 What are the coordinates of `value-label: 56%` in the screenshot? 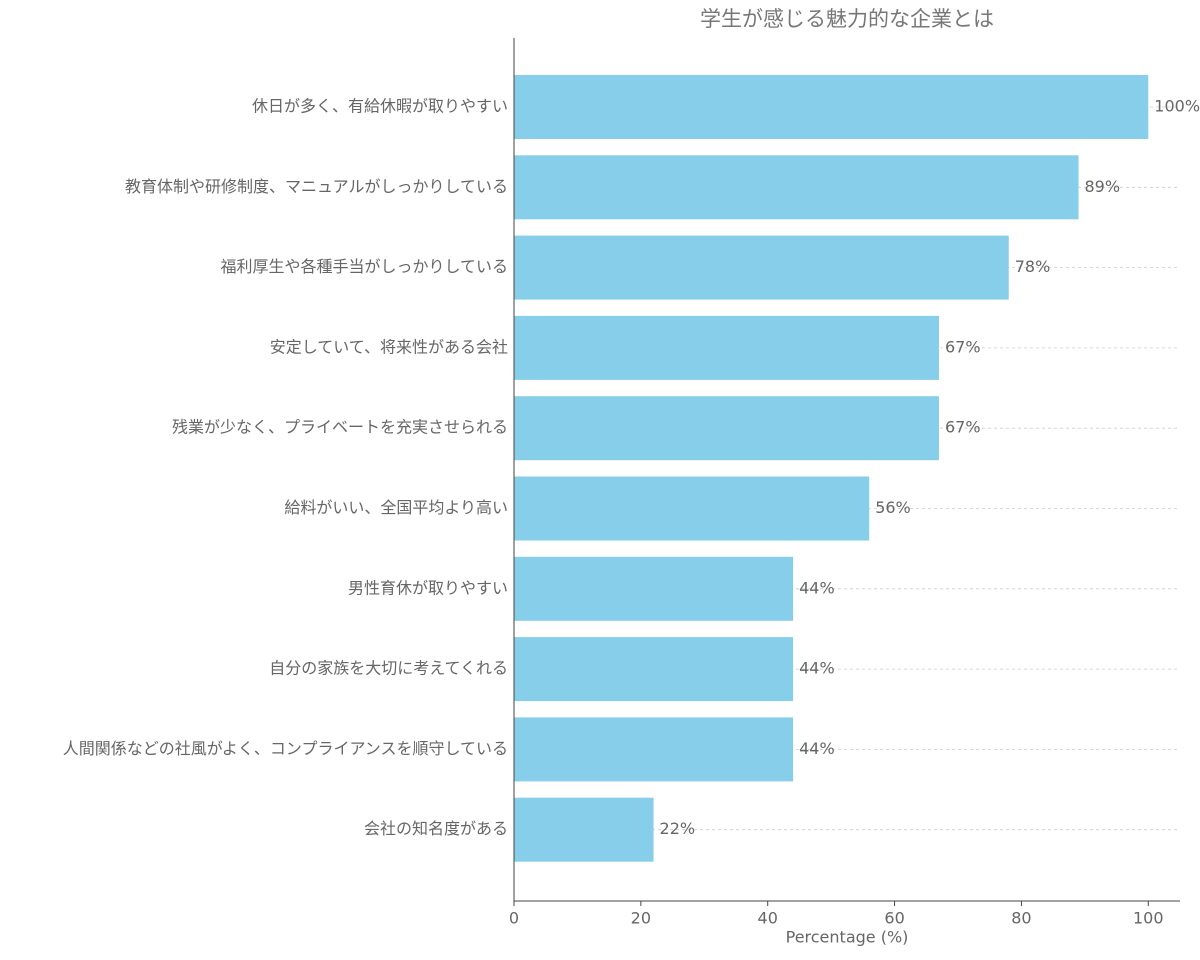 It's located at (893, 507).